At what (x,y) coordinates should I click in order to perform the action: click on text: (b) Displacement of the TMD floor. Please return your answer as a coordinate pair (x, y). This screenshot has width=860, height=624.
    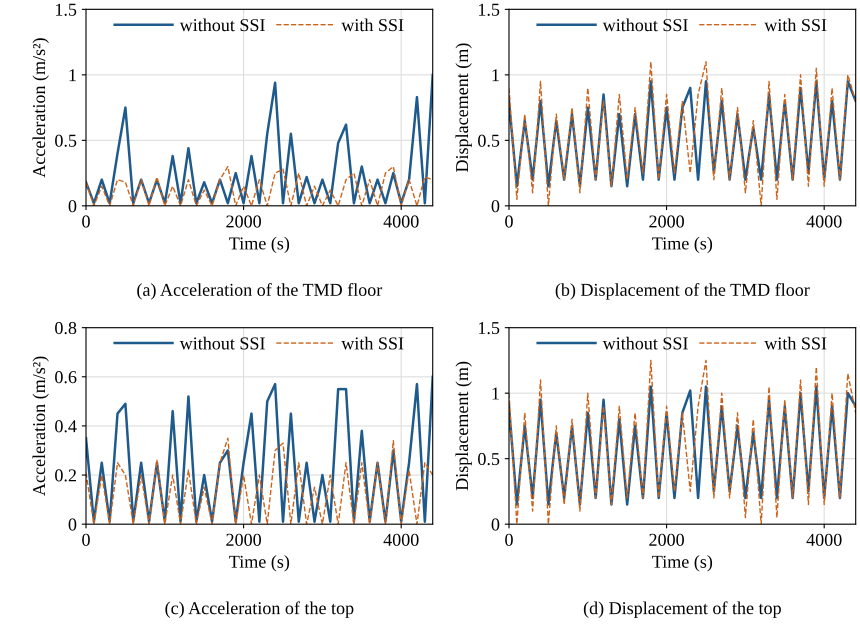
    Looking at the image, I should click on (683, 291).